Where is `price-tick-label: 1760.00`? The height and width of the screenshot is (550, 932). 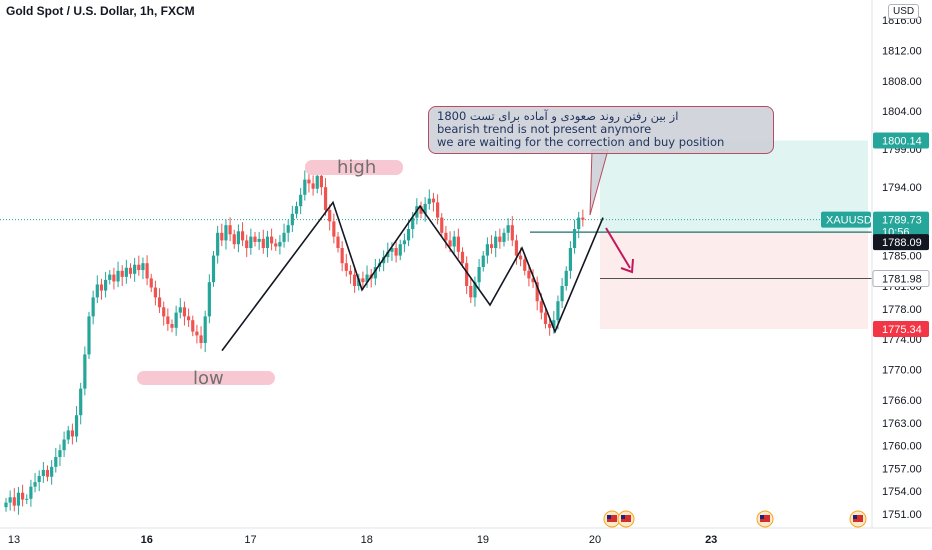 price-tick-label: 1760.00 is located at coordinates (902, 447).